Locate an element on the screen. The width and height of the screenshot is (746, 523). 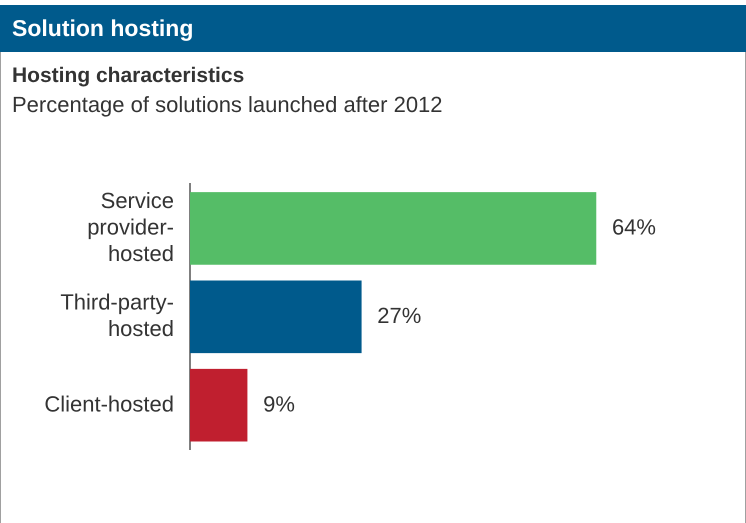
data-label: 64% is located at coordinates (634, 227).